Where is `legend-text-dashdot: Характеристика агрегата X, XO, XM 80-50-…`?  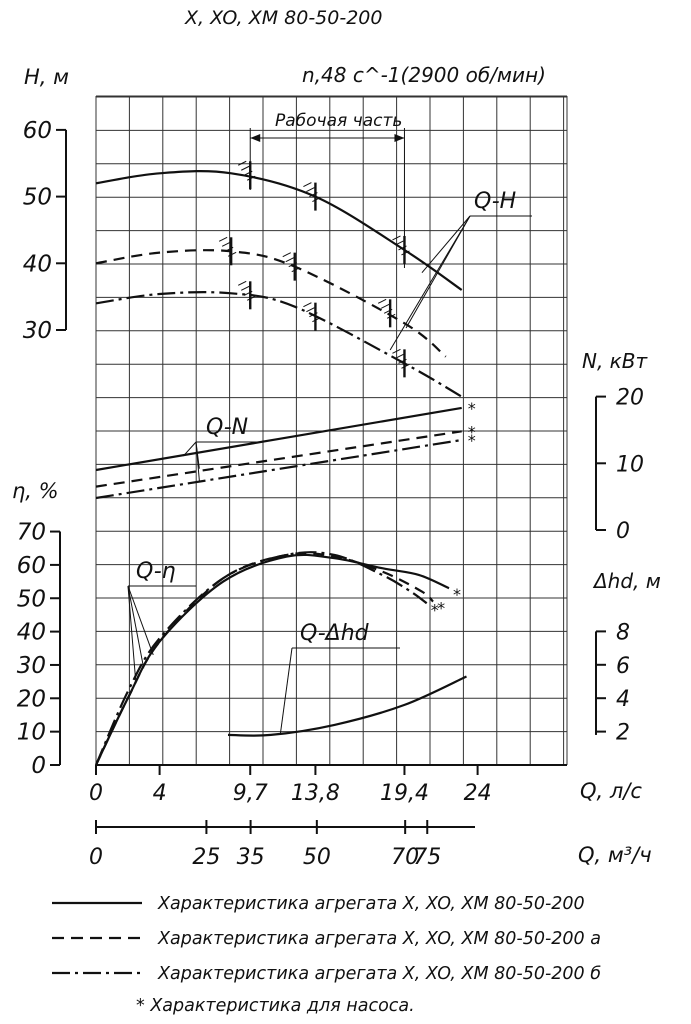 legend-text-dashdot: Характеристика агрегата X, XO, XM 80-50-… is located at coordinates (379, 974).